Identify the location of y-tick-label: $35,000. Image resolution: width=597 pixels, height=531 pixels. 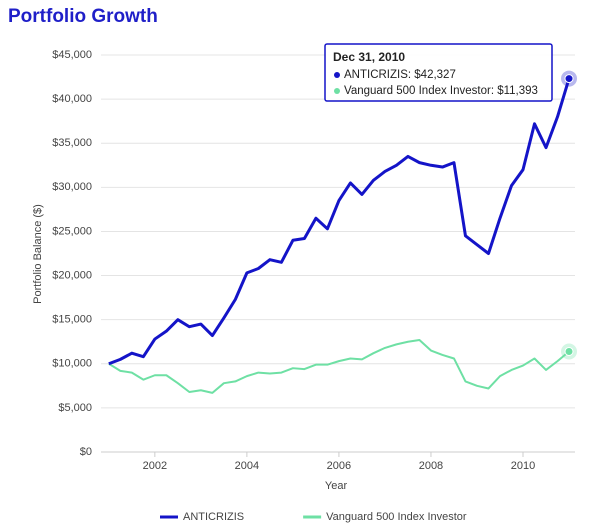
(72, 143).